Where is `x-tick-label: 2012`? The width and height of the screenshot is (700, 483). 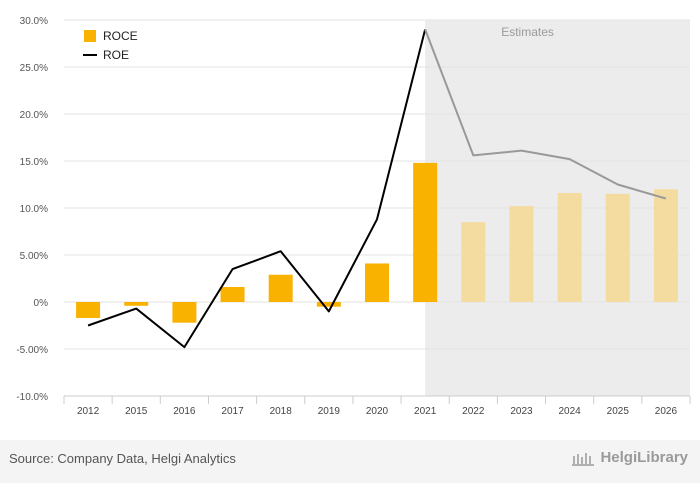
x-tick-label: 2012 is located at coordinates (88, 411).